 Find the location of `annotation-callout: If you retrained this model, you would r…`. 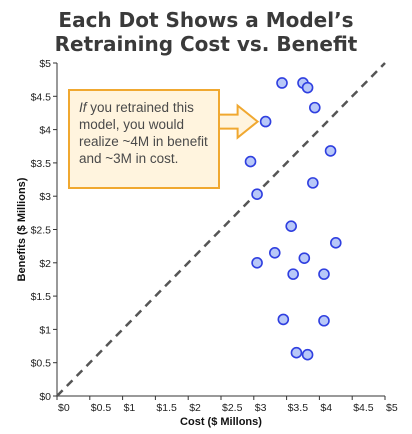

annotation-callout: If you retrained this model, you would r… is located at coordinates (144, 139).